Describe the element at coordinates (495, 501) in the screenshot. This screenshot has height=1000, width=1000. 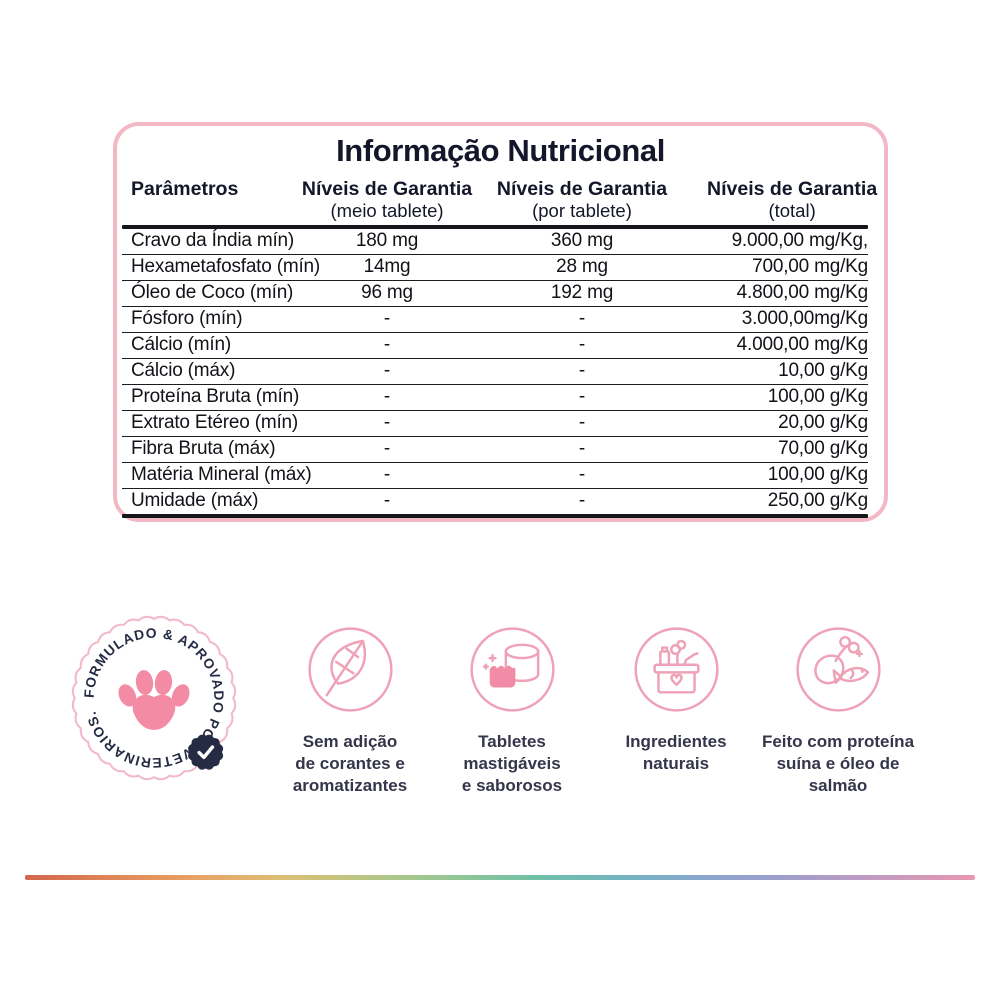
I see `table-row: Umidade (máx) - - 250,00 g/Kg` at that location.